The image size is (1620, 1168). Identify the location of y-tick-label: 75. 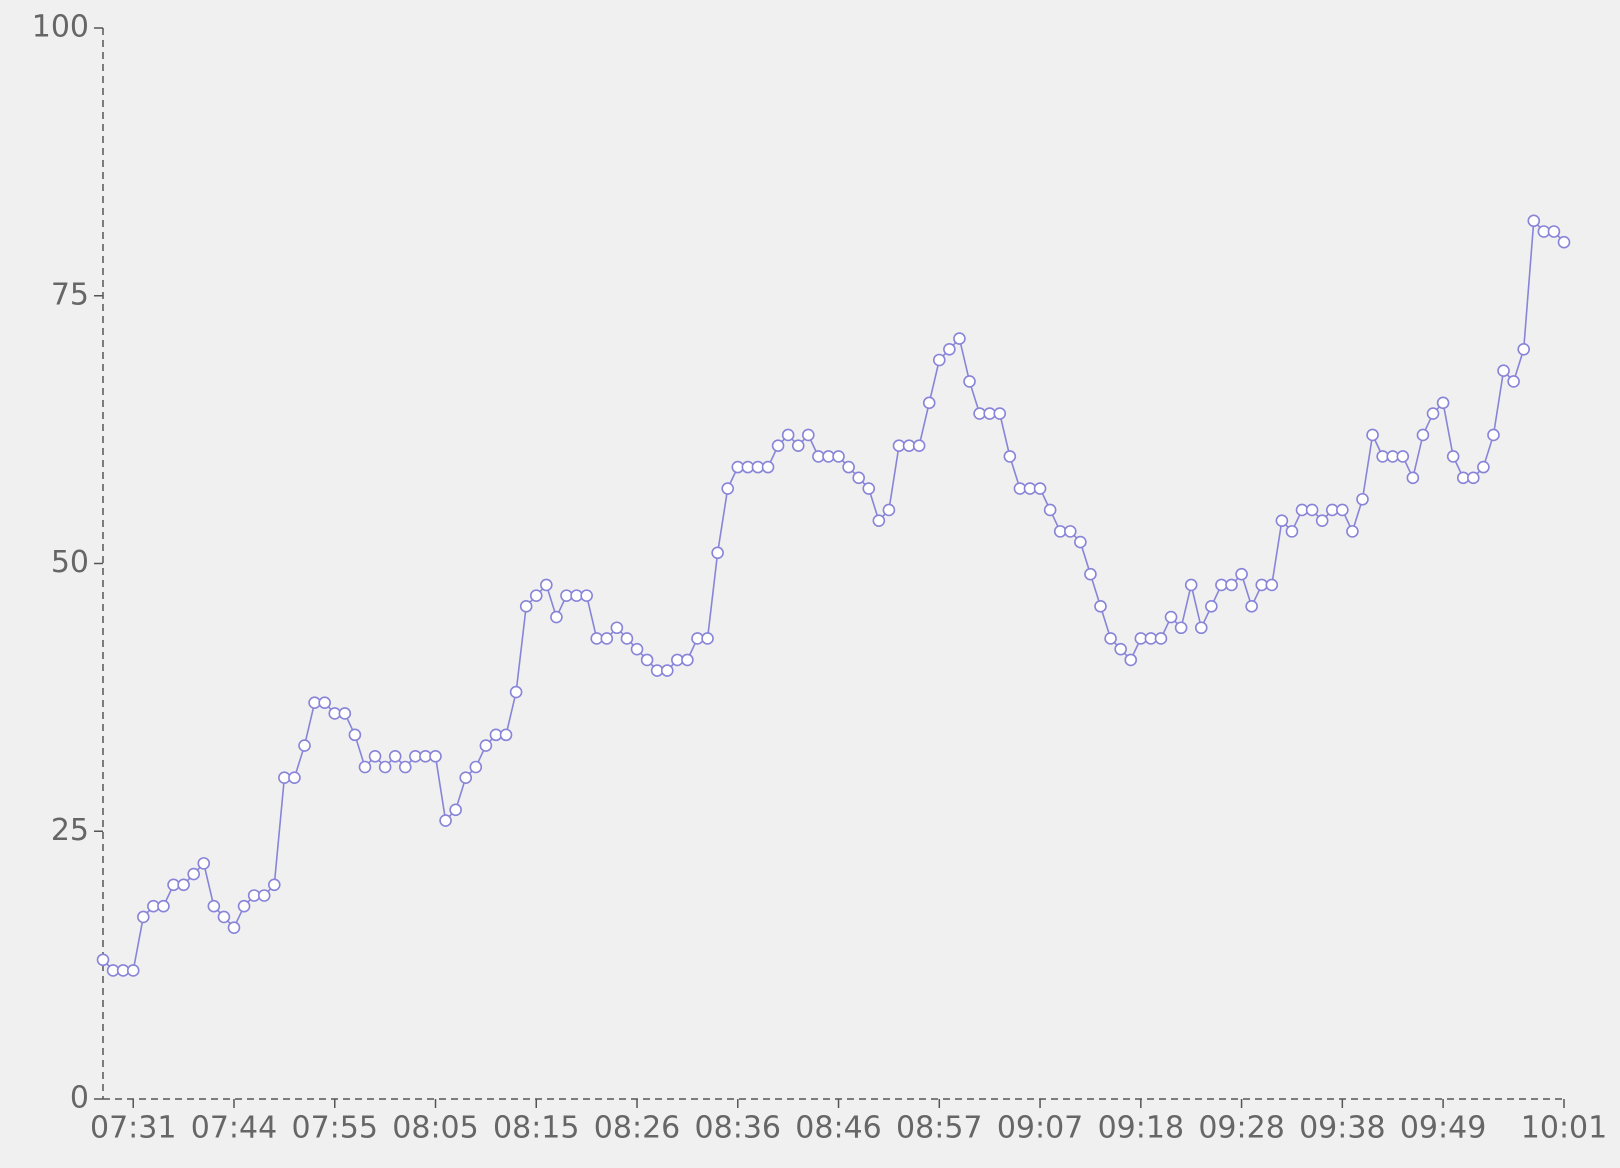
(70, 294).